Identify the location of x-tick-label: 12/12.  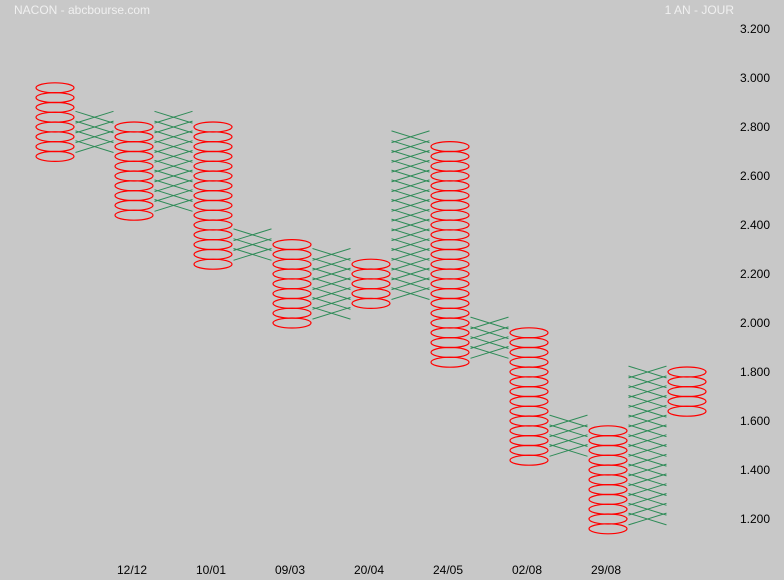
(132, 570).